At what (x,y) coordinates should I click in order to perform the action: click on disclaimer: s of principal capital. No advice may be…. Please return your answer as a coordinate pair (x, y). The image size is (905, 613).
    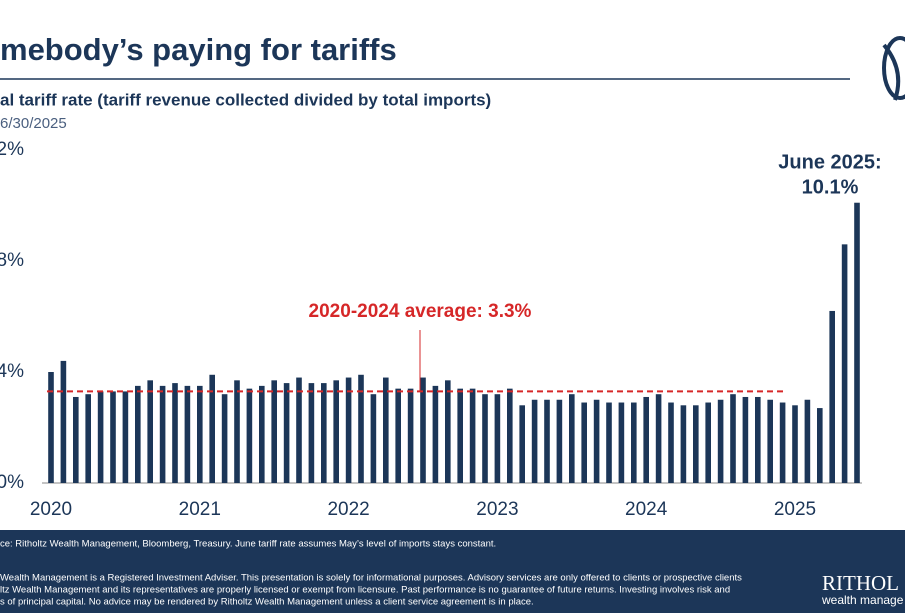
    Looking at the image, I should click on (267, 602).